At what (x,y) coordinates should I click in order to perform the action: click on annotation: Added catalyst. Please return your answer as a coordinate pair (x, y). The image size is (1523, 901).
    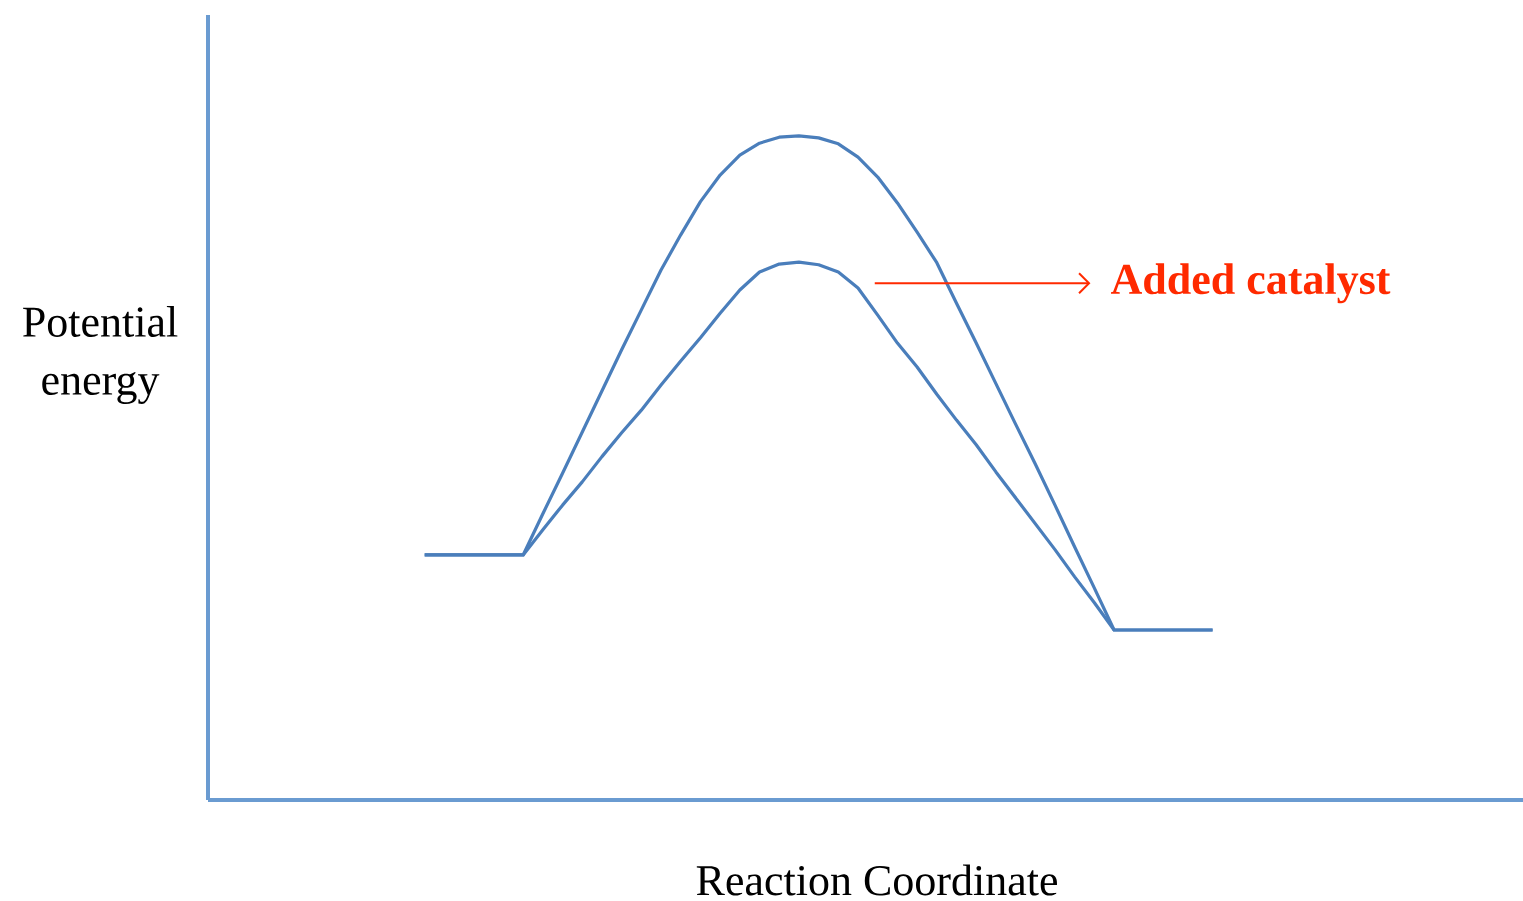
    Looking at the image, I should click on (1250, 283).